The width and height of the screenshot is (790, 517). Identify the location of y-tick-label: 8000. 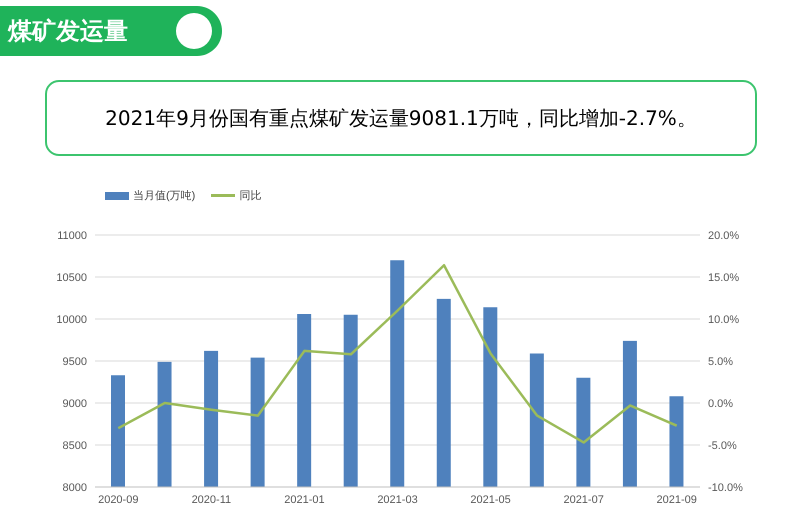
(74, 488).